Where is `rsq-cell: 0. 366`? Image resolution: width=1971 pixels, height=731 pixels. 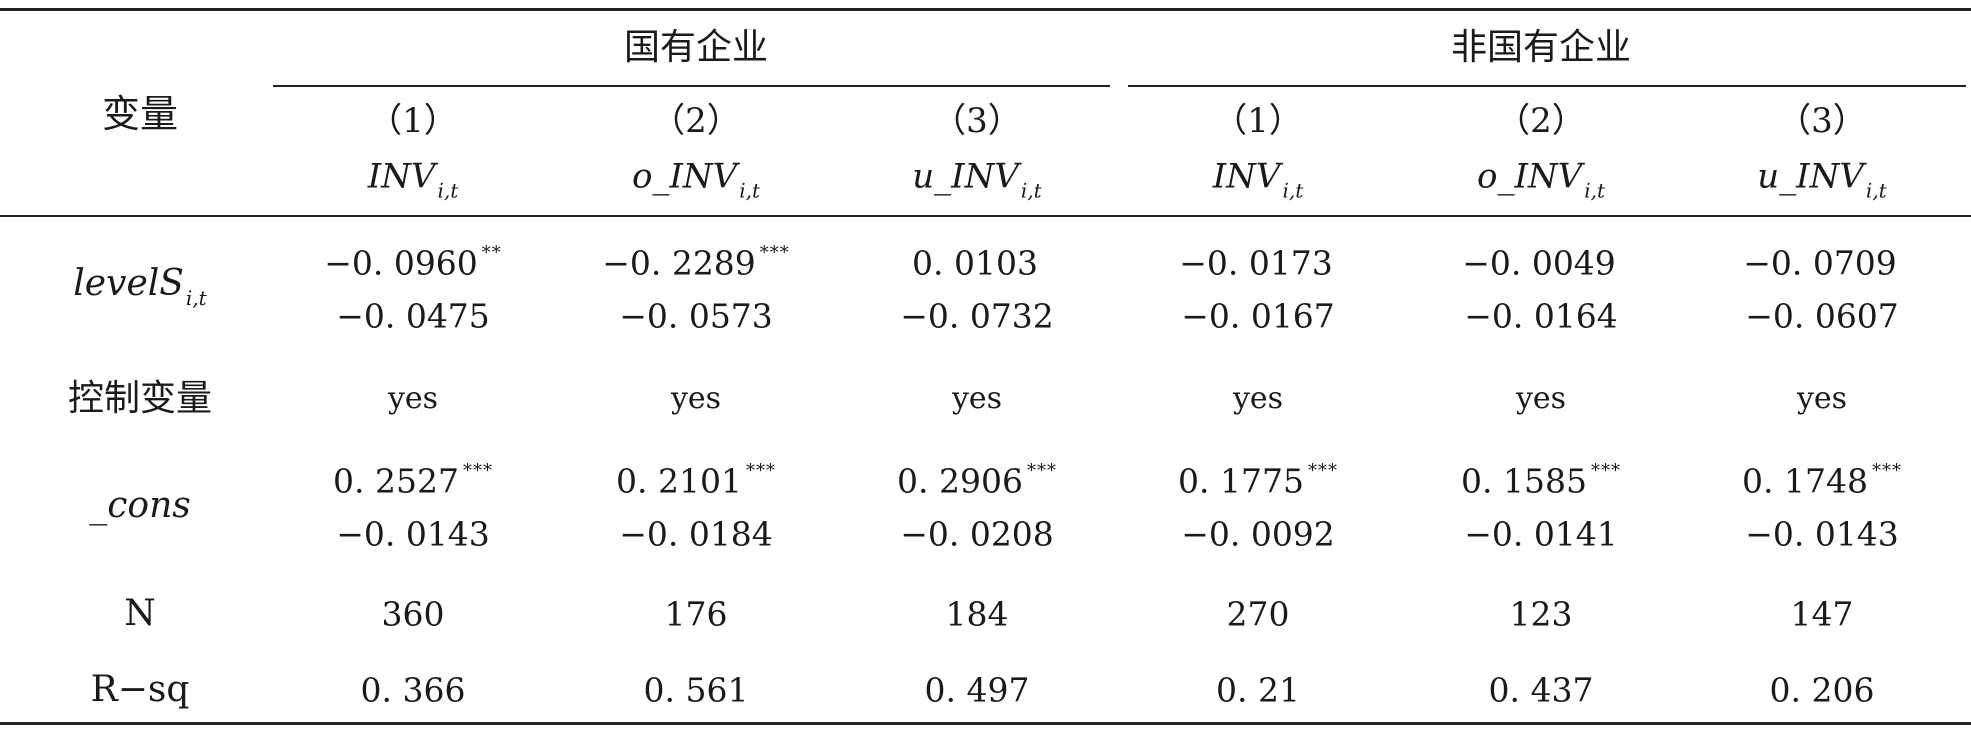
rsq-cell: 0. 366 is located at coordinates (413, 690).